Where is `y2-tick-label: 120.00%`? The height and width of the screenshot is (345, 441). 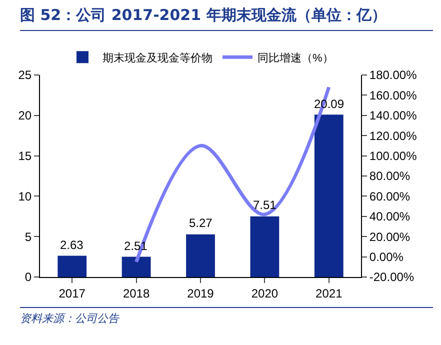 y2-tick-label: 120.00% is located at coordinates (393, 135).